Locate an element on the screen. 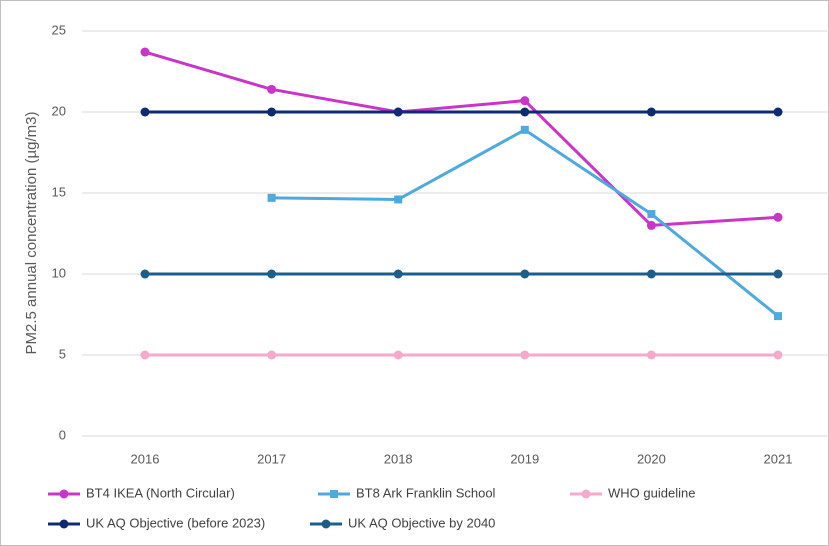 The width and height of the screenshot is (829, 546). y-tick-label: 20 is located at coordinates (59, 110).